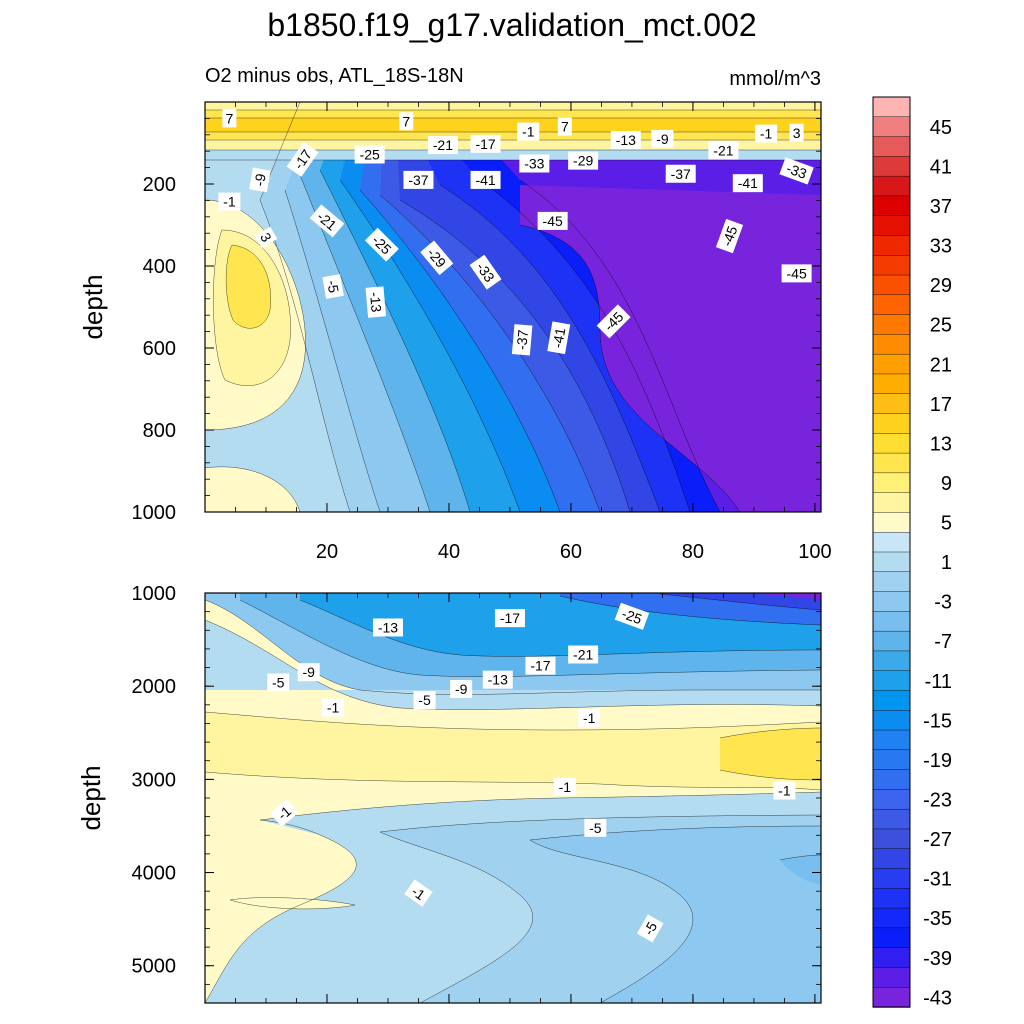 The height and width of the screenshot is (1024, 1024). I want to click on bottom-contour-label: -5, so click(424, 700).